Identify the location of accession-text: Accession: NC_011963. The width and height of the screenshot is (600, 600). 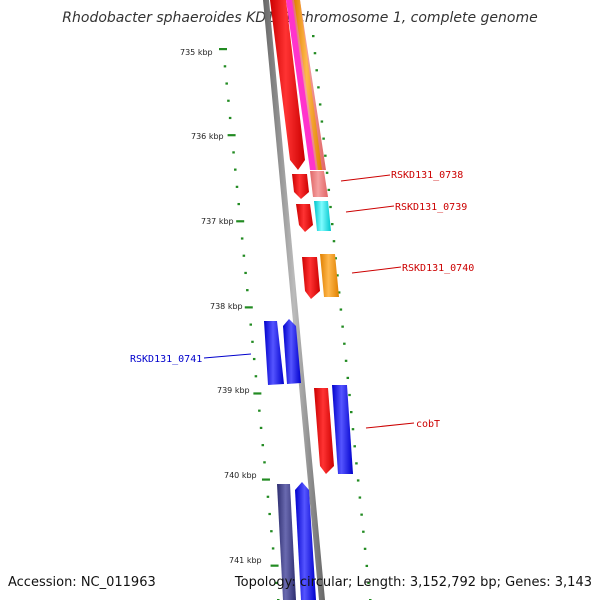
(82, 582).